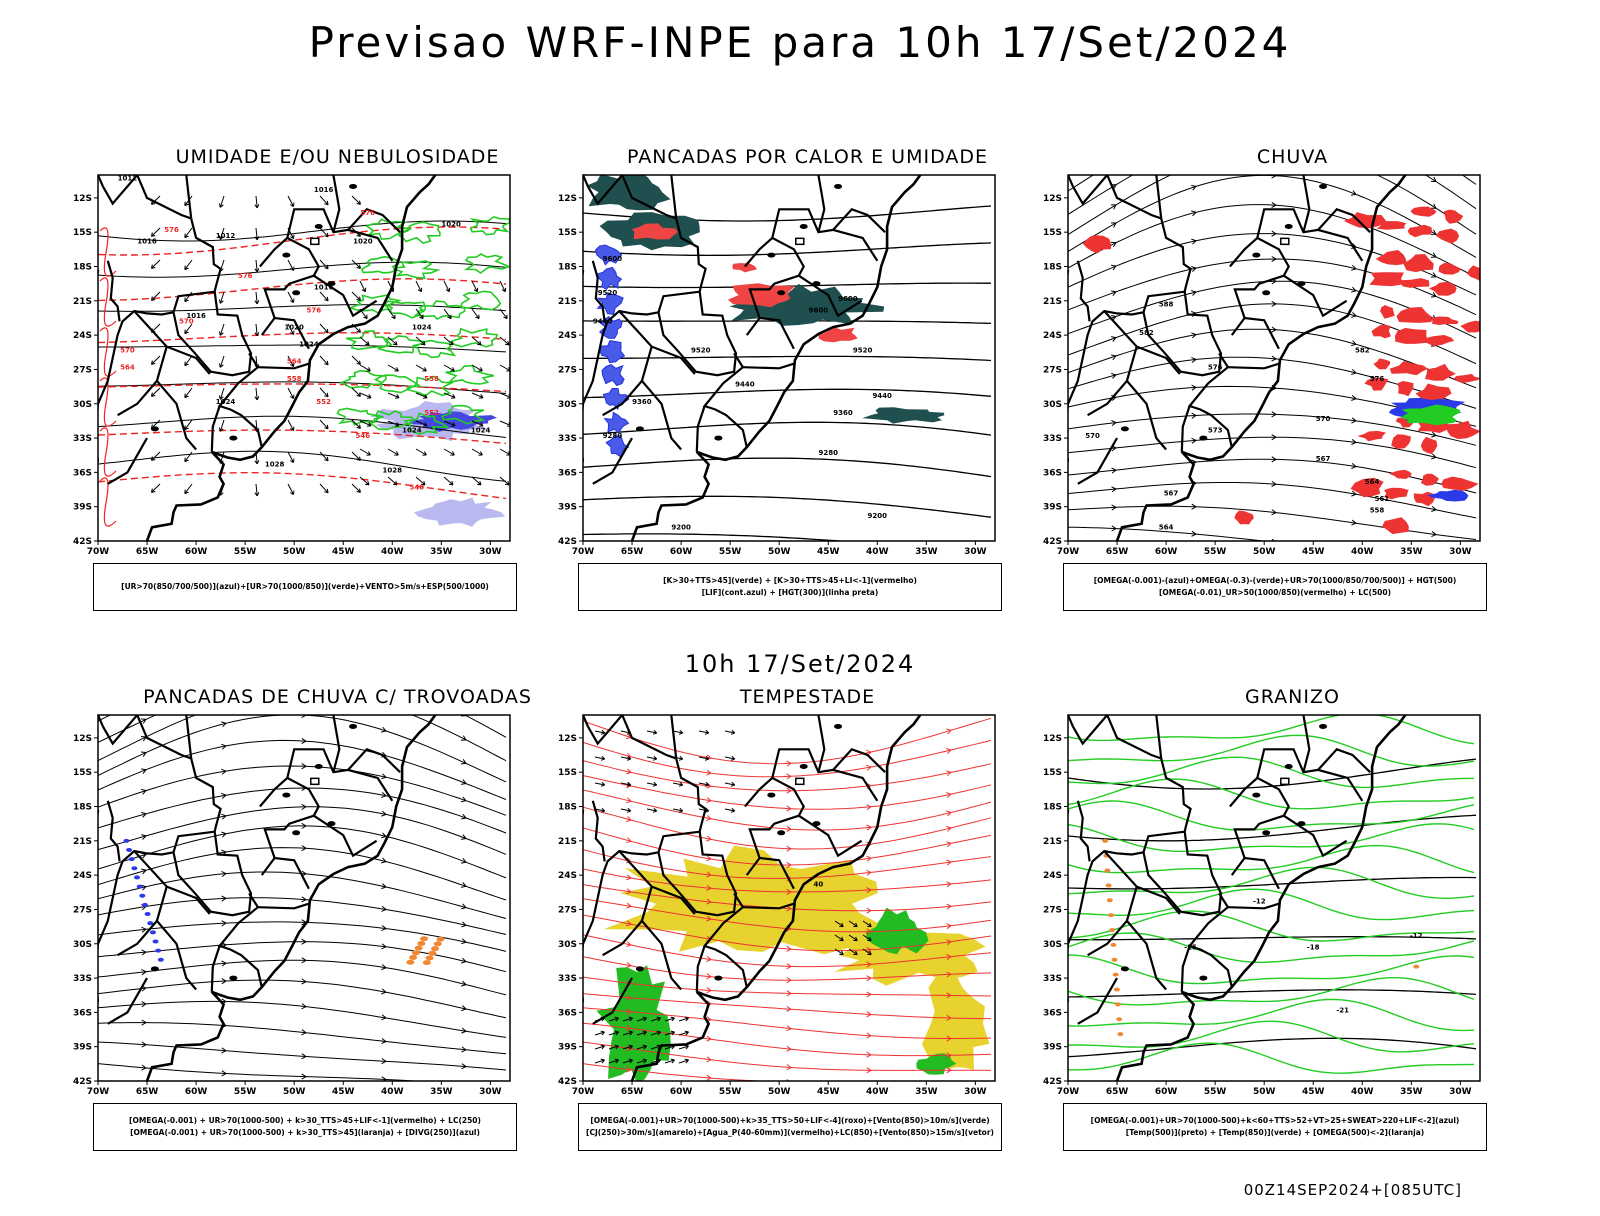 The height and width of the screenshot is (1216, 1600). Describe the element at coordinates (82, 979) in the screenshot. I see `lat-tick-label: 33S` at that location.